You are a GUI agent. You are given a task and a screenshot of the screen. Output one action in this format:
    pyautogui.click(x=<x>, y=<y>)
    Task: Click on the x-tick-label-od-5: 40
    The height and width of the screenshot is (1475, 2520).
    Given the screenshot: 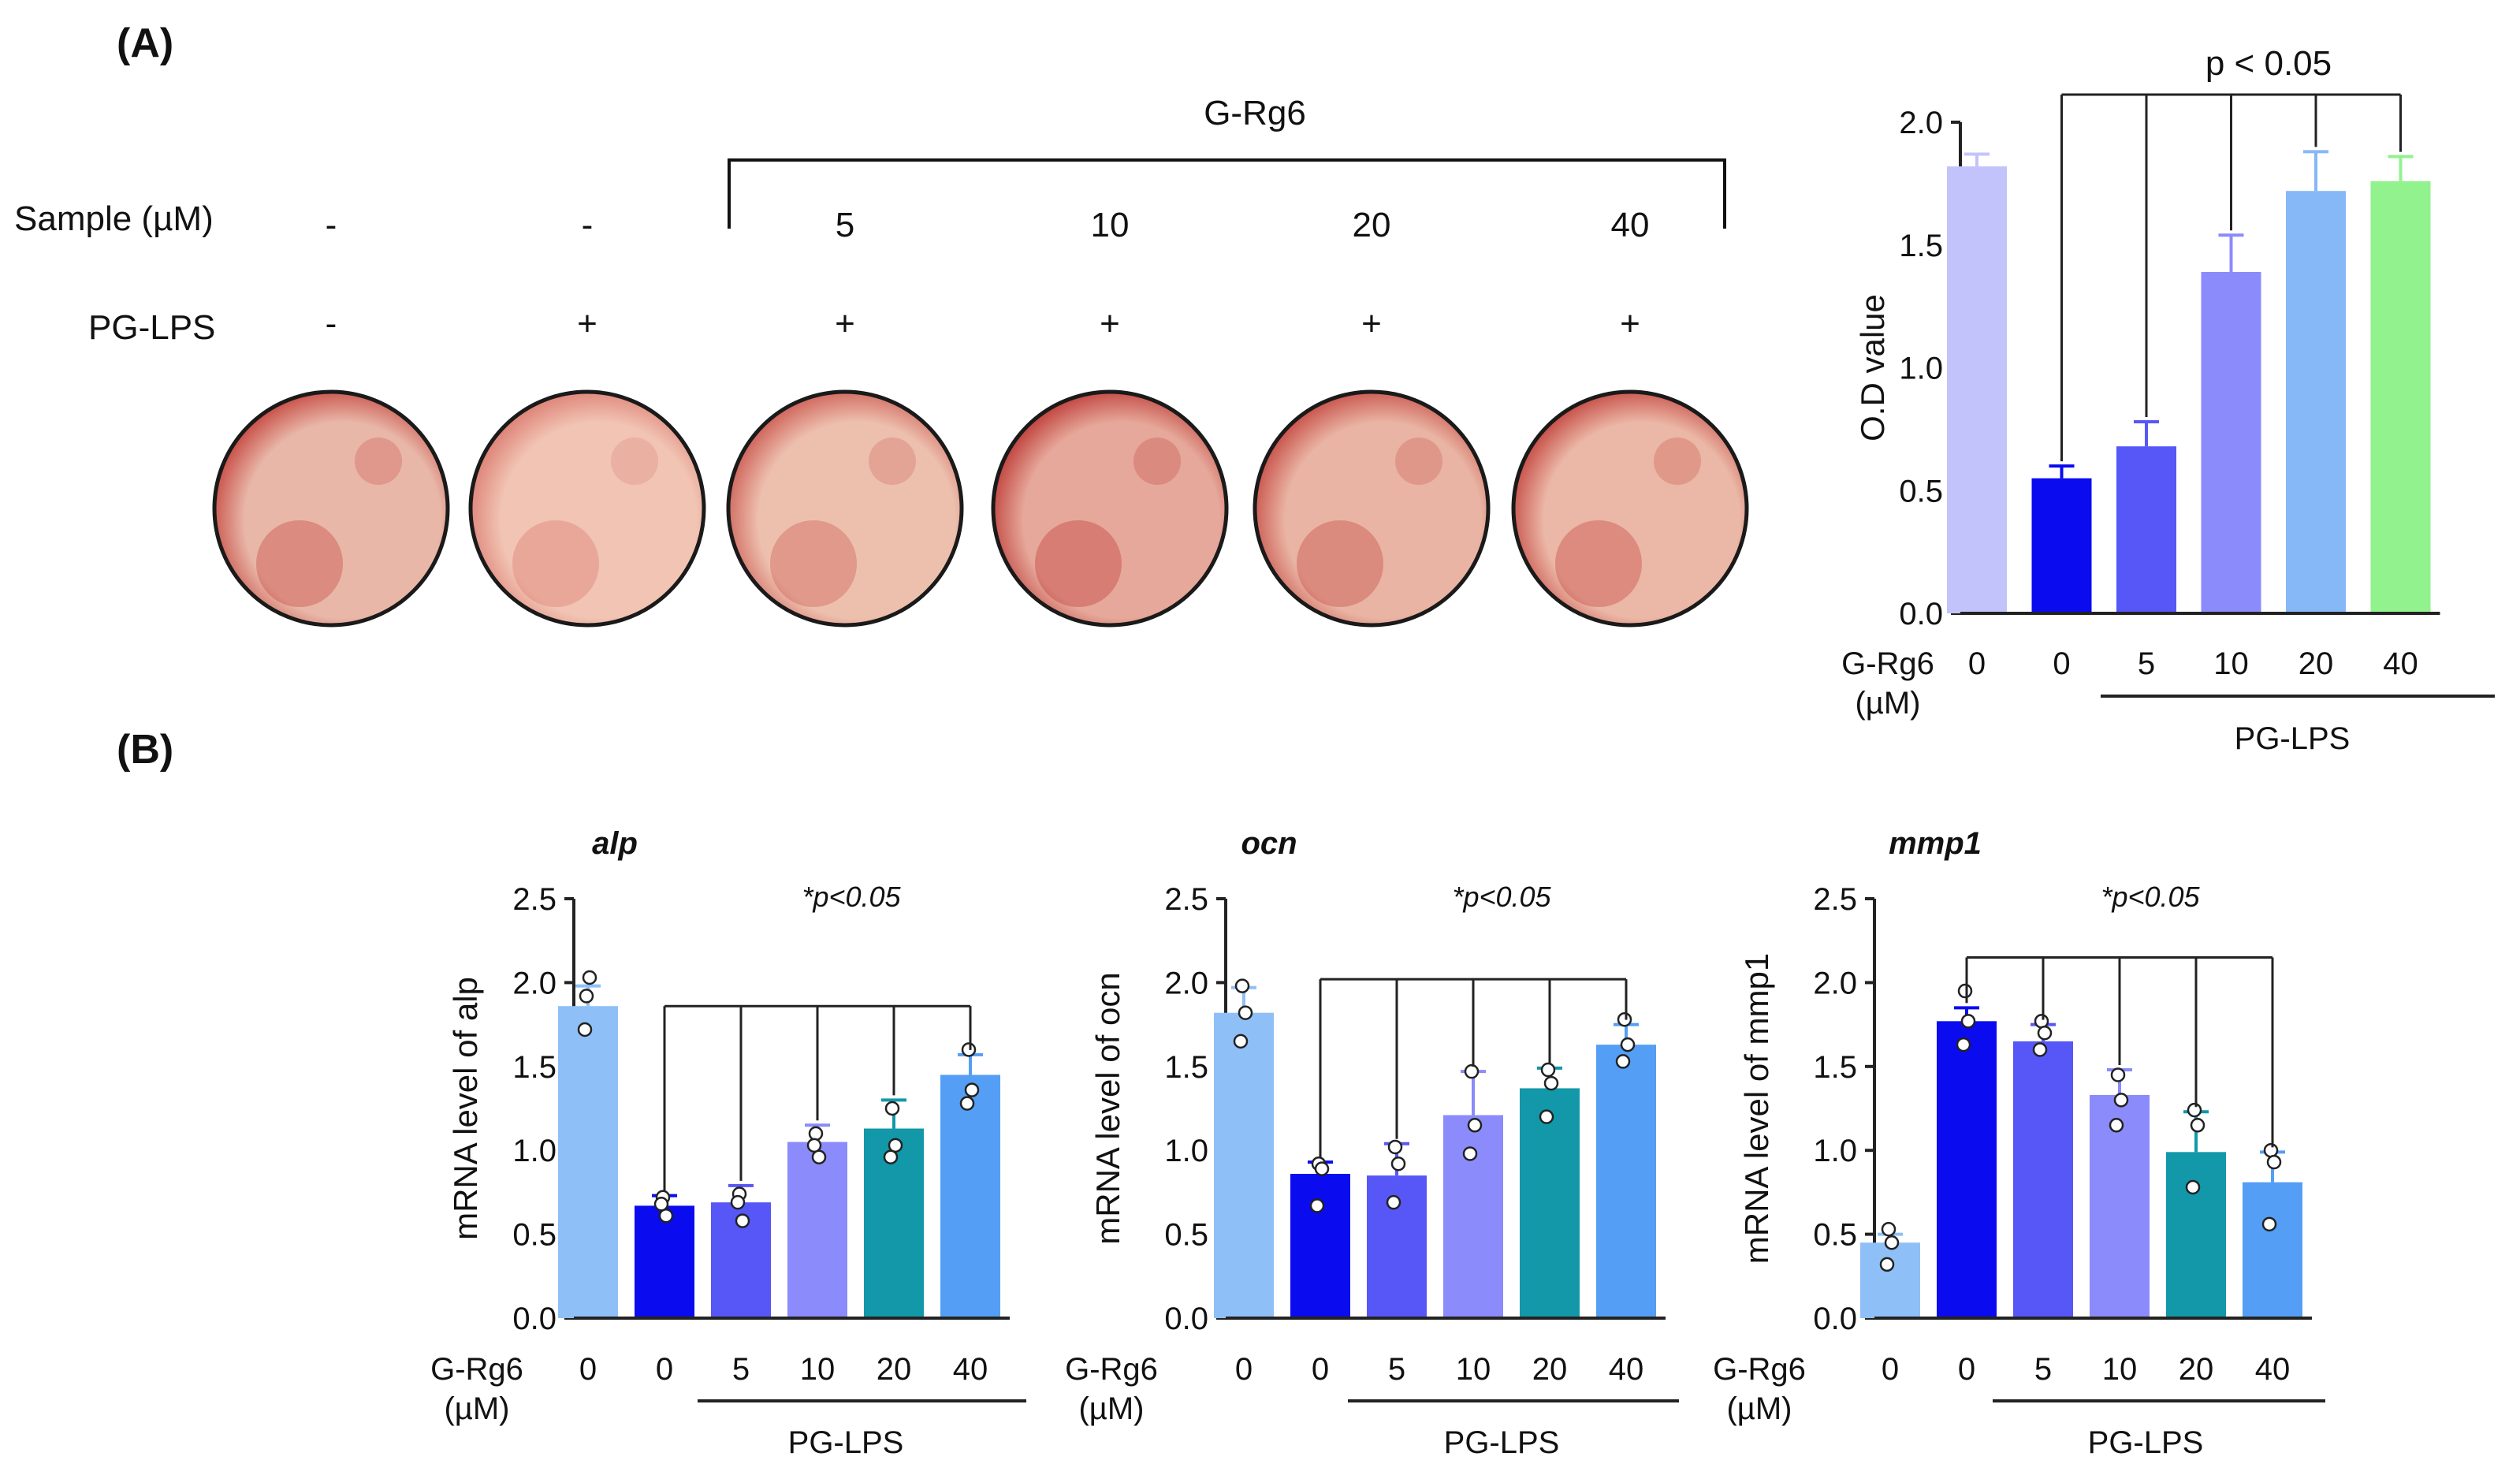 What is the action you would take?
    pyautogui.click(x=2400, y=663)
    